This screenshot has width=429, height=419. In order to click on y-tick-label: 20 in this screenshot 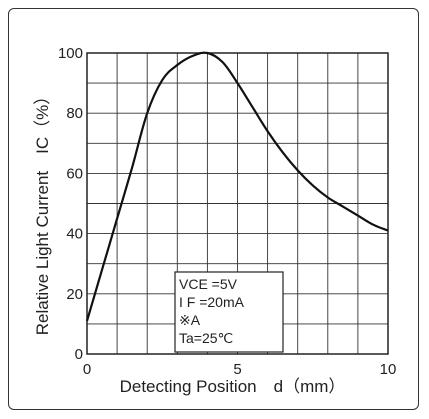, I will do `click(74, 294)`.